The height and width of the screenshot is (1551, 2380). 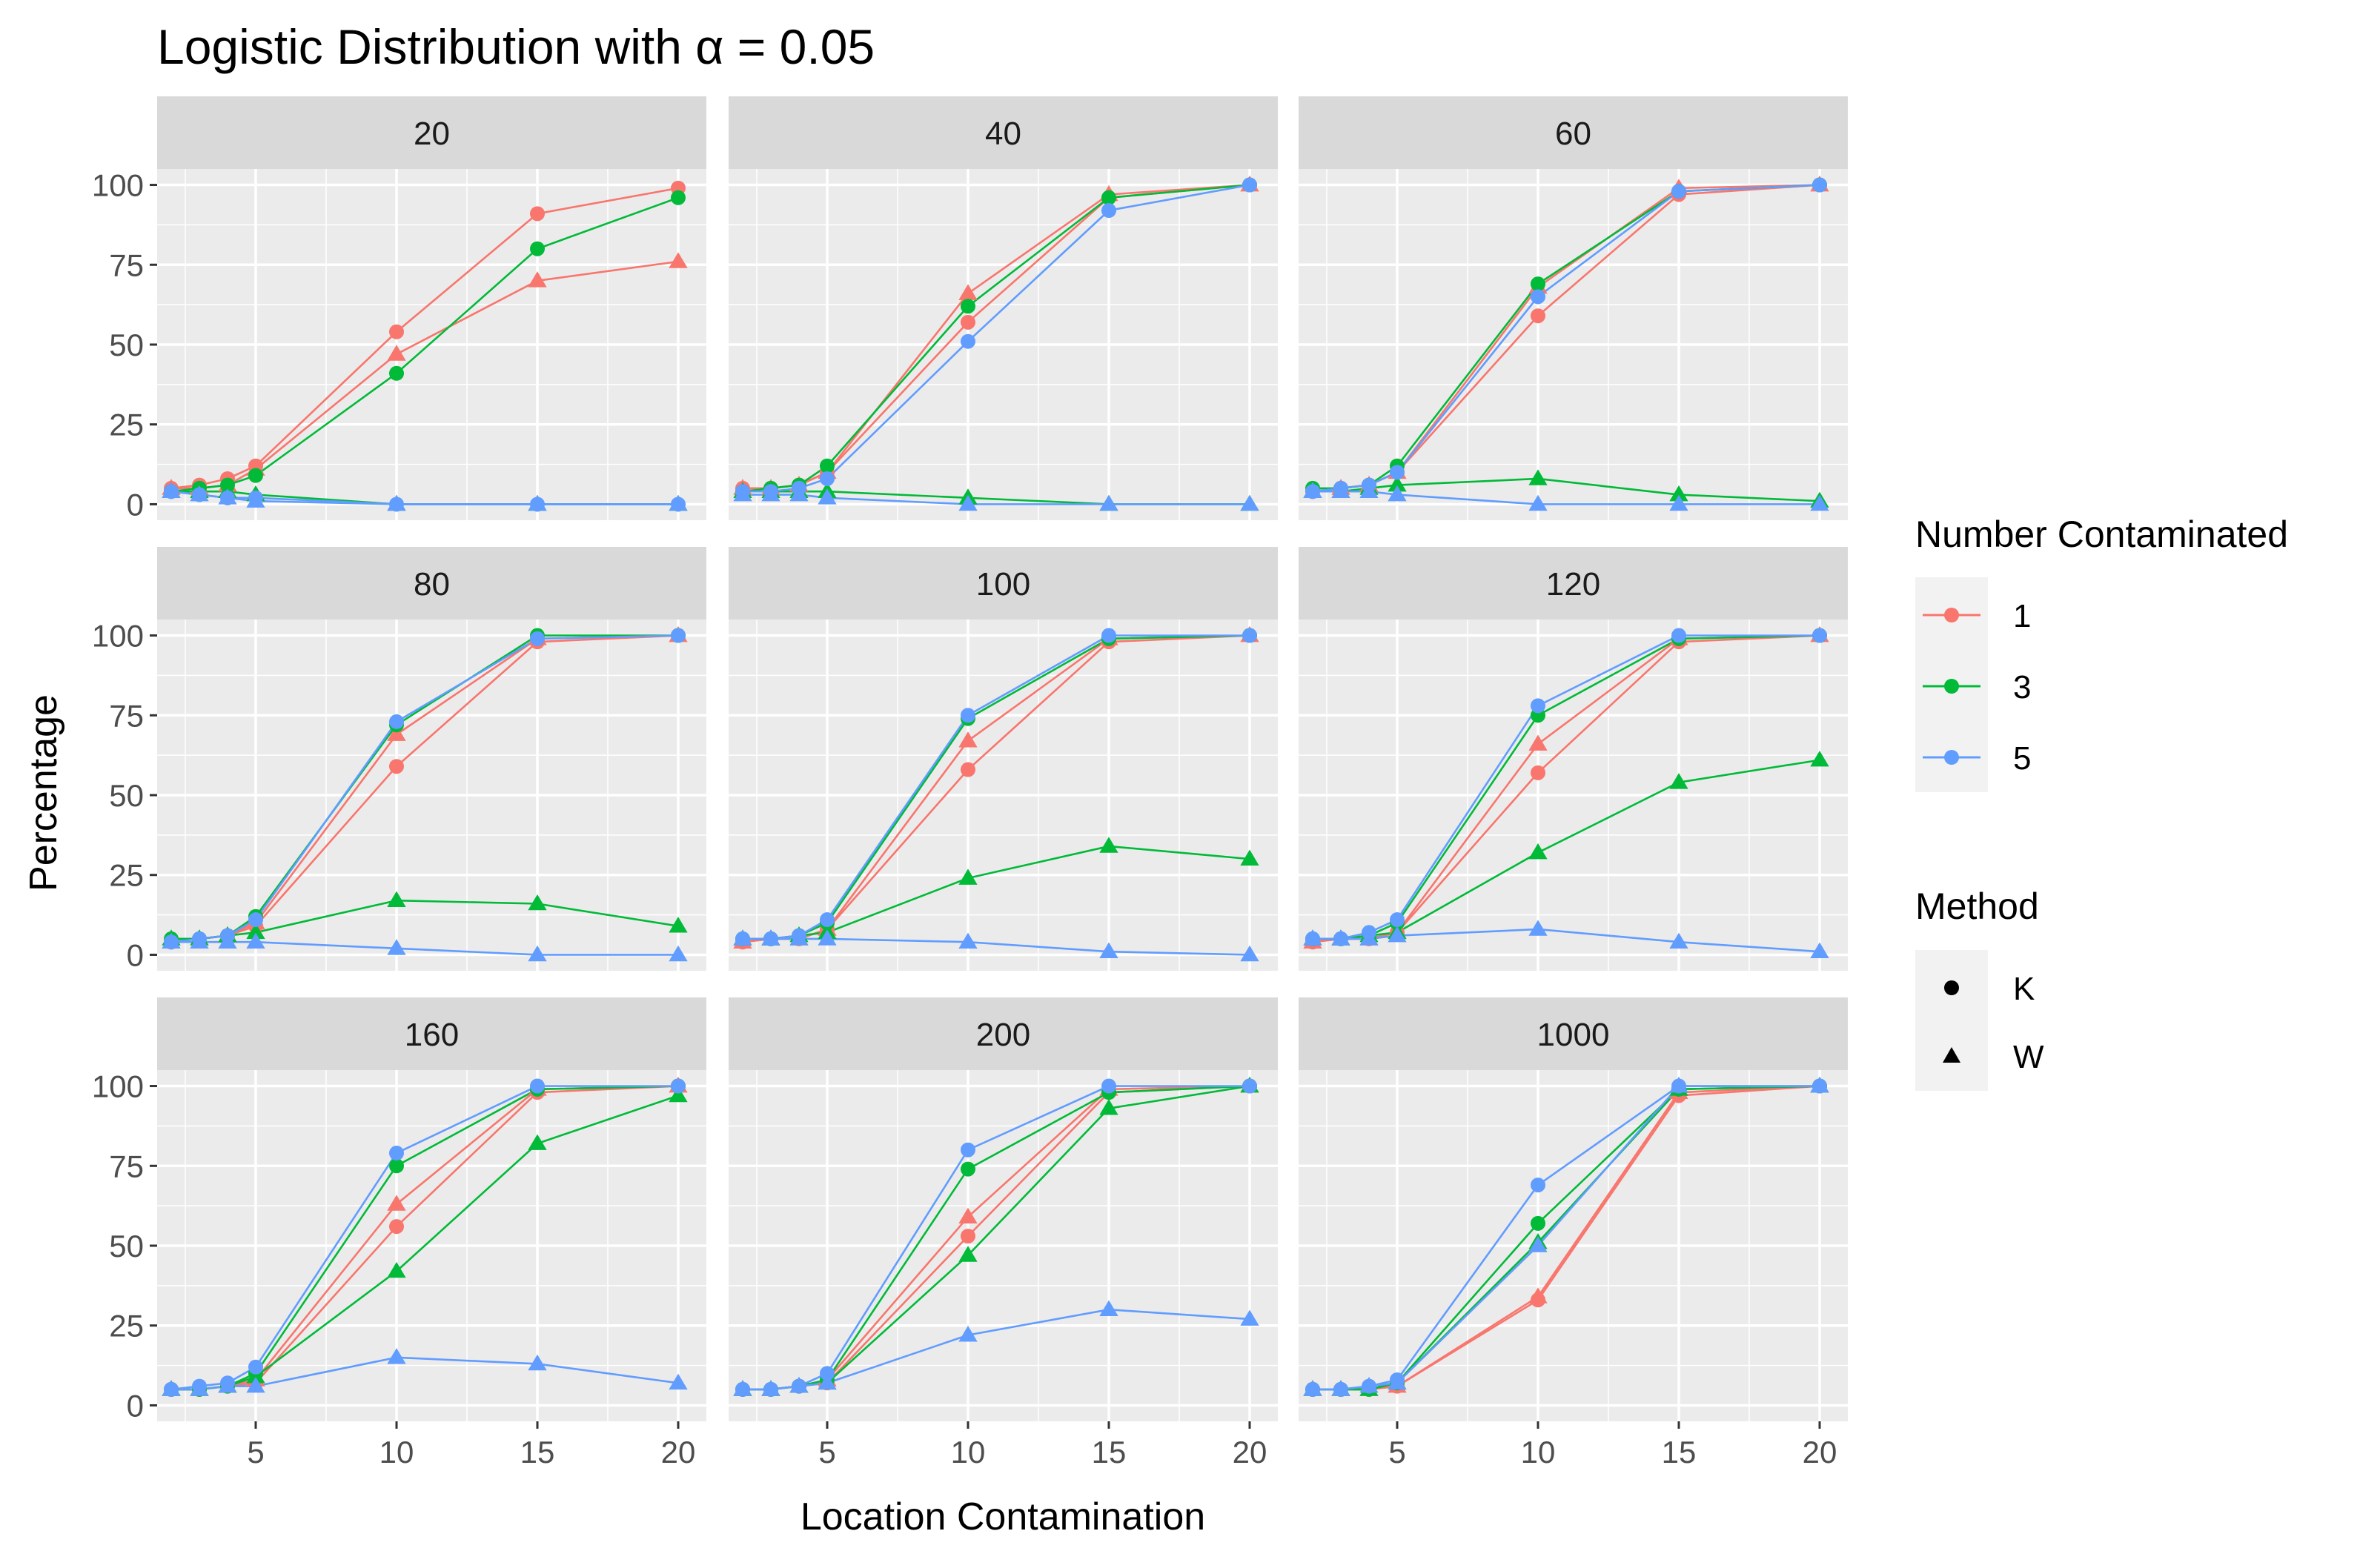 I want to click on panel-60: 60, so click(x=1574, y=308).